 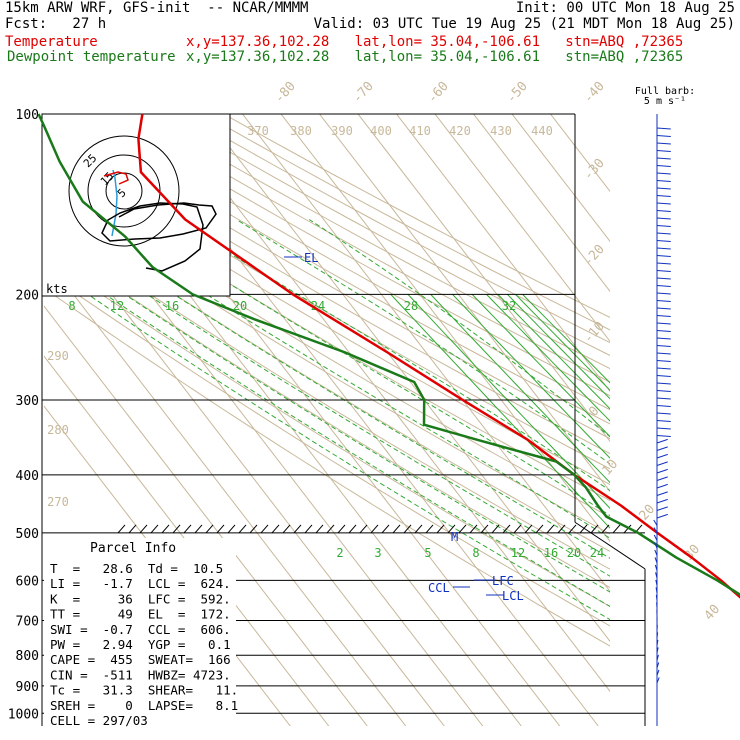 What do you see at coordinates (27, 656) in the screenshot?
I see `pressure-tick-label: 800` at bounding box center [27, 656].